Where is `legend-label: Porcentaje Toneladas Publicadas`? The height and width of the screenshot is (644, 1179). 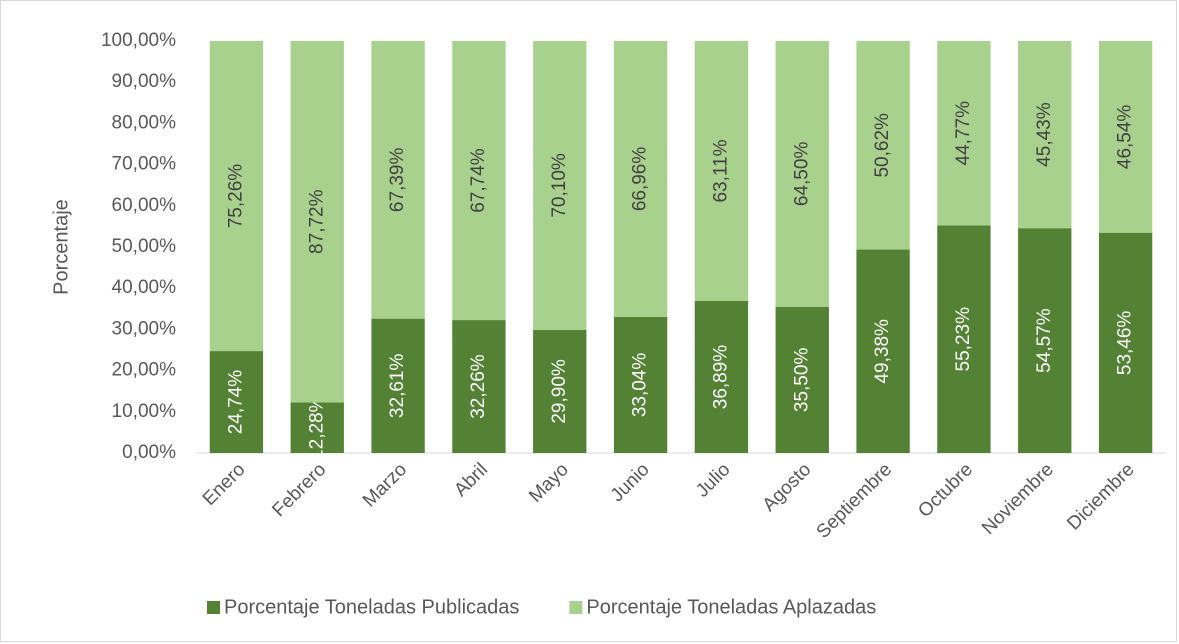 legend-label: Porcentaje Toneladas Publicadas is located at coordinates (371, 607).